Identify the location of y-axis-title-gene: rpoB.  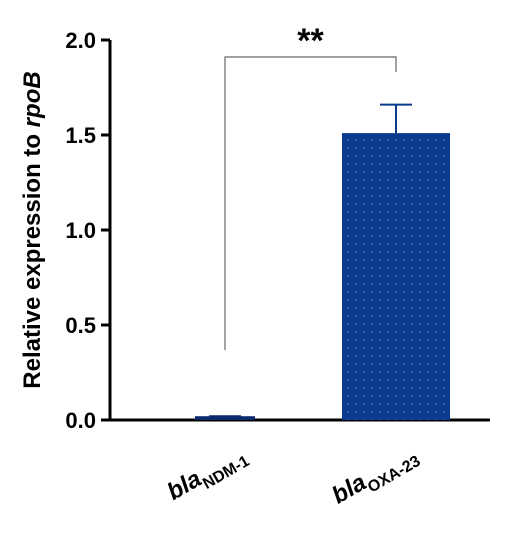
(32, 99).